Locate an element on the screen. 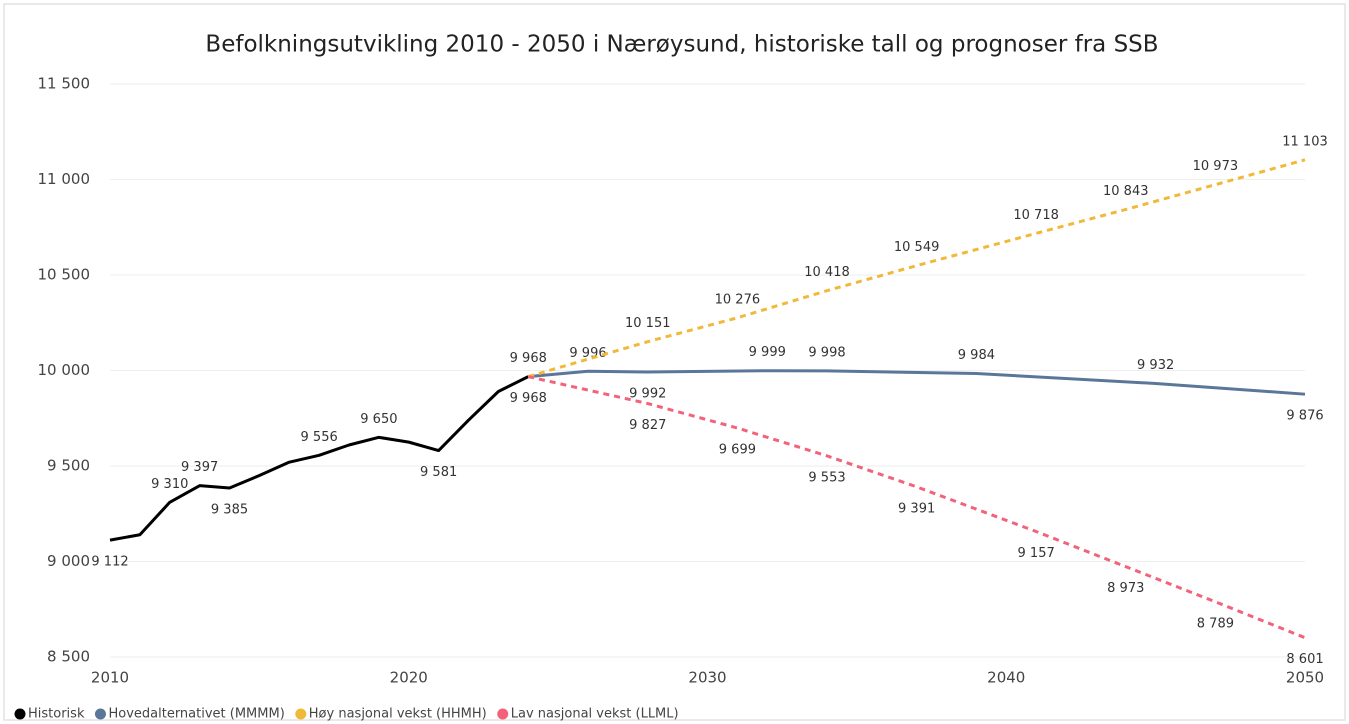 This screenshot has width=1349, height=724. data-label: 9 827 is located at coordinates (647, 425).